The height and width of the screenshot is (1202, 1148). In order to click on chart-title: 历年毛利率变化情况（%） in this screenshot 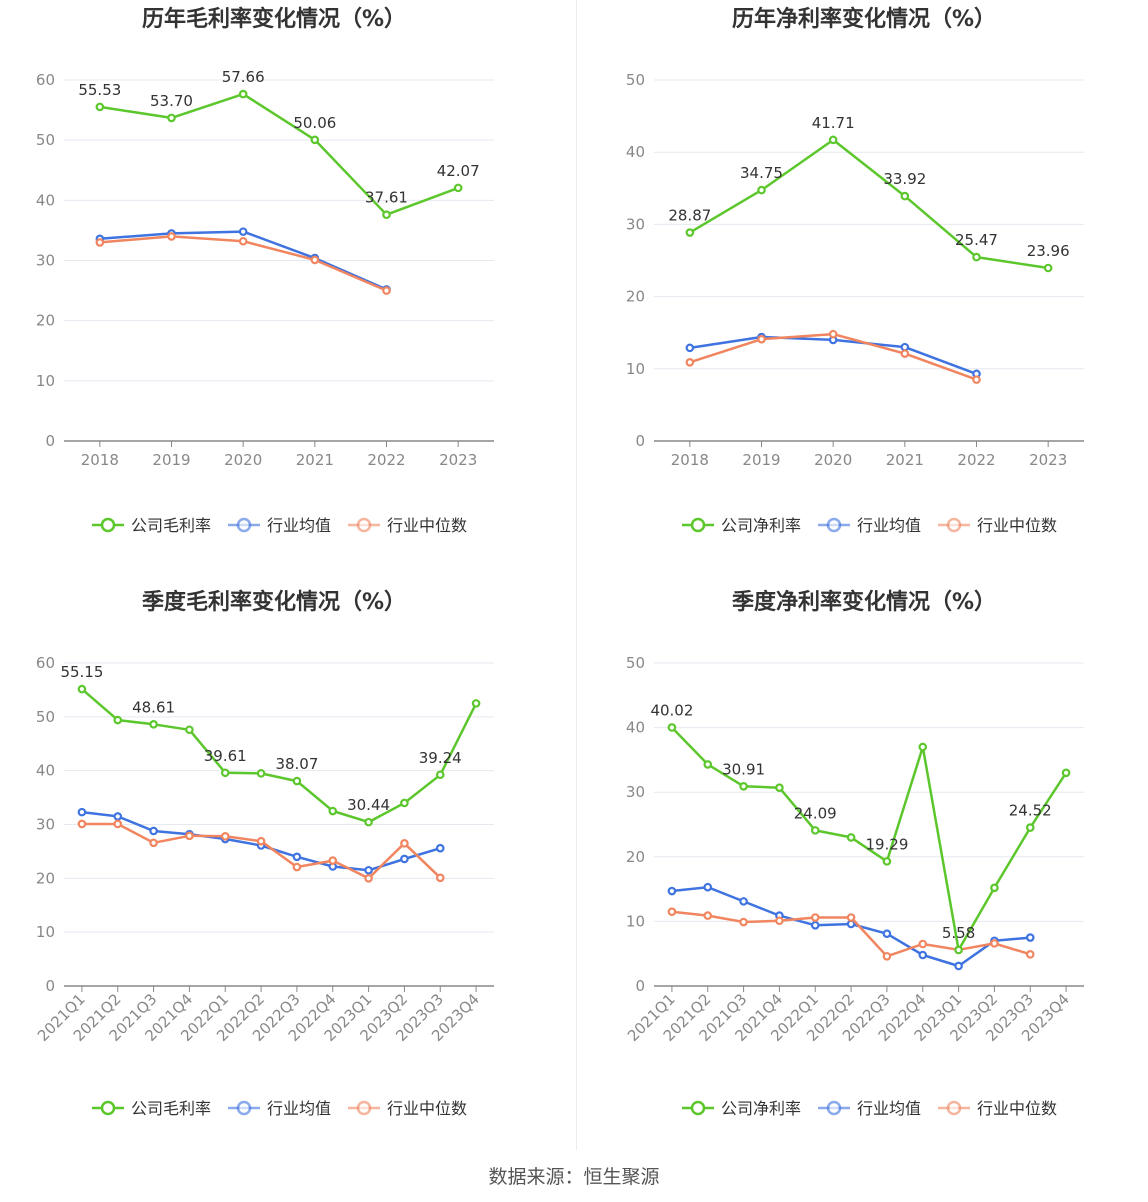, I will do `click(274, 19)`.